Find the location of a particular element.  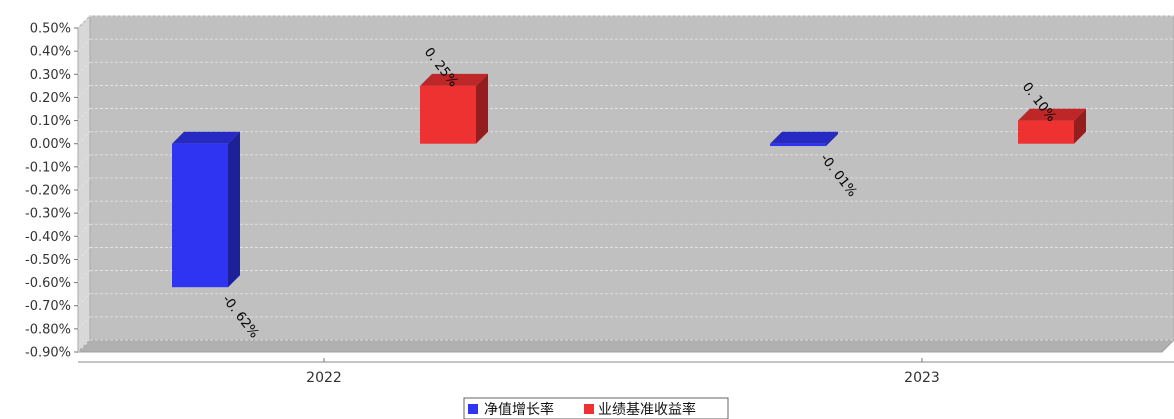

y-tick-label: 0.10% is located at coordinates (50, 121).